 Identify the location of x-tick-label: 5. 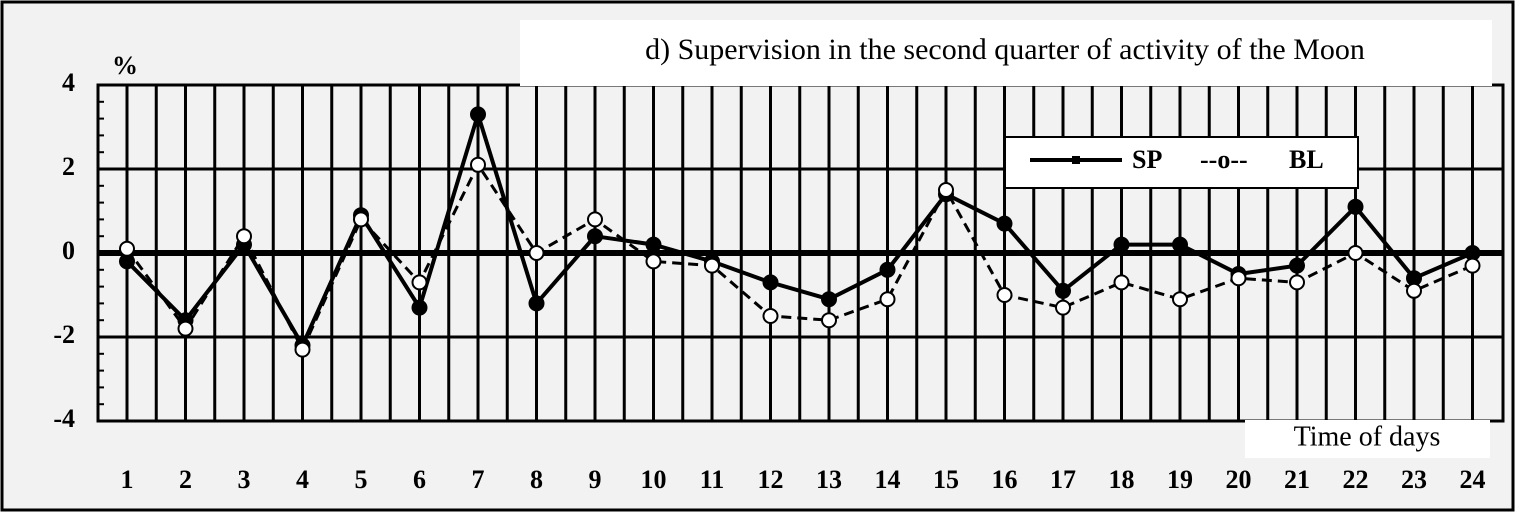
(361, 479).